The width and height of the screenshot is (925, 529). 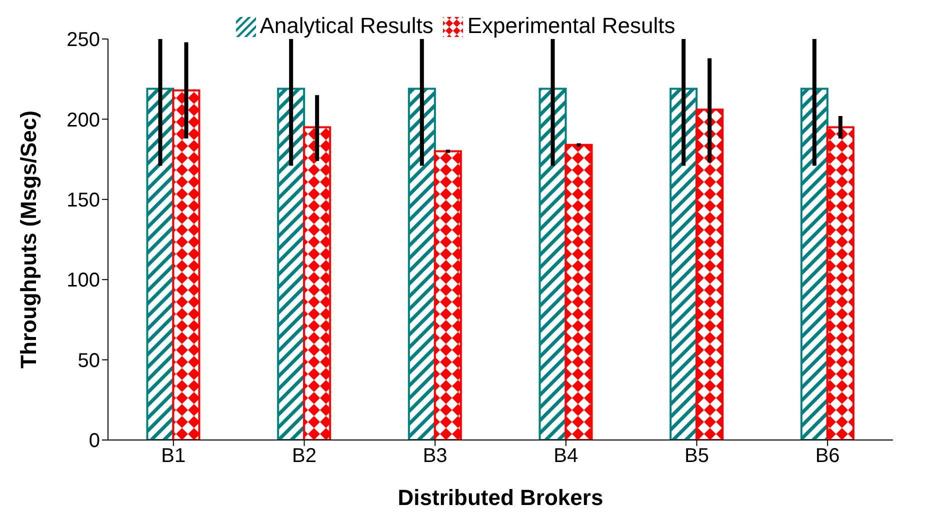 I want to click on y-tick-label: 0, so click(x=94, y=441).